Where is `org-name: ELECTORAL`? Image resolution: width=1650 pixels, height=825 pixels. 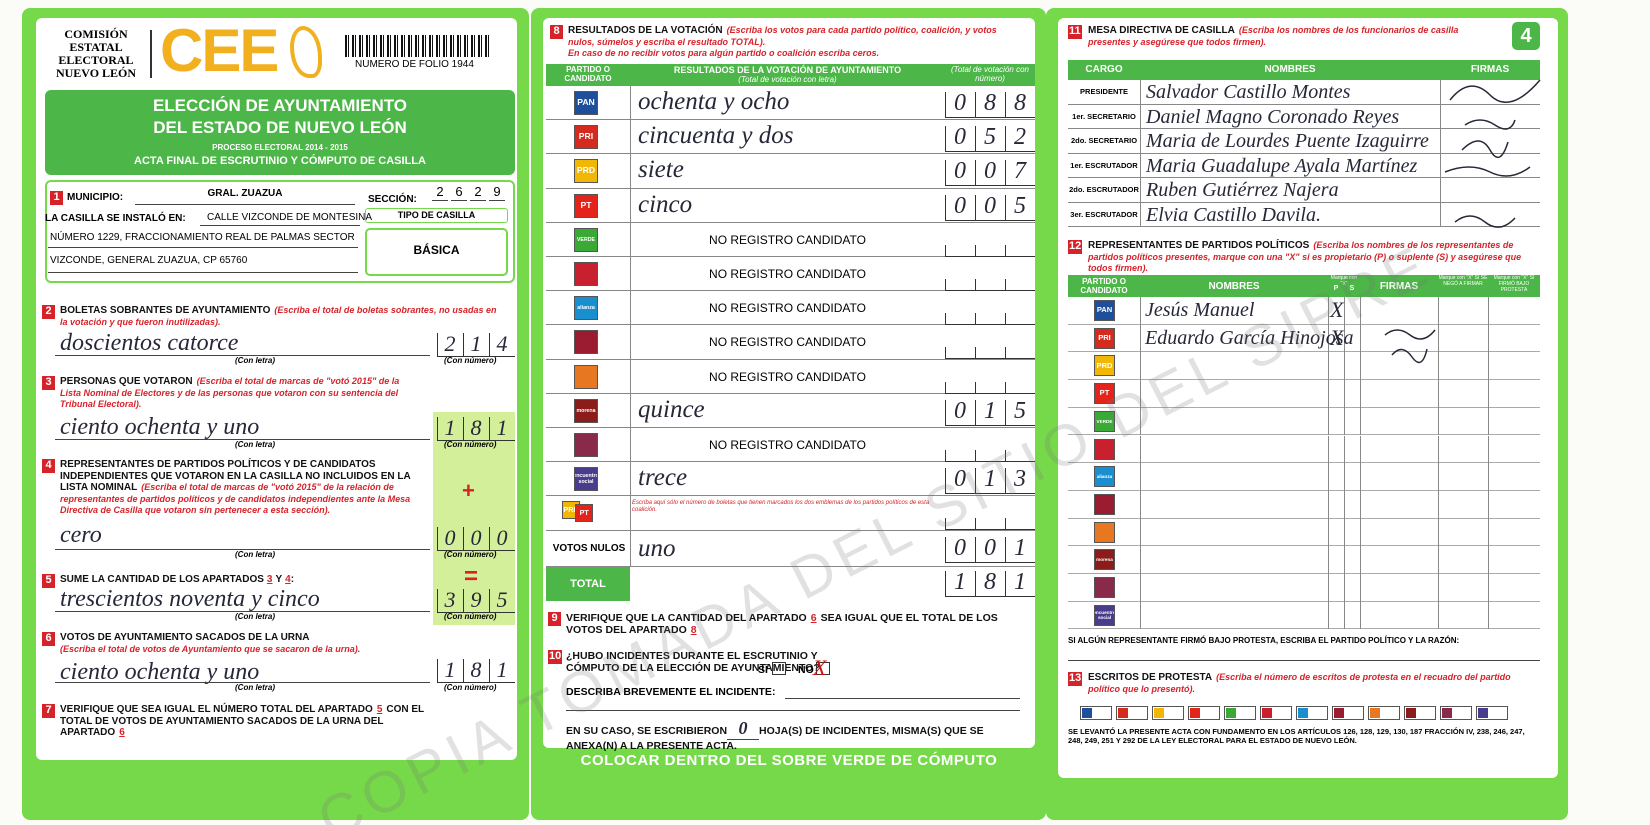 org-name: ELECTORAL is located at coordinates (96, 60).